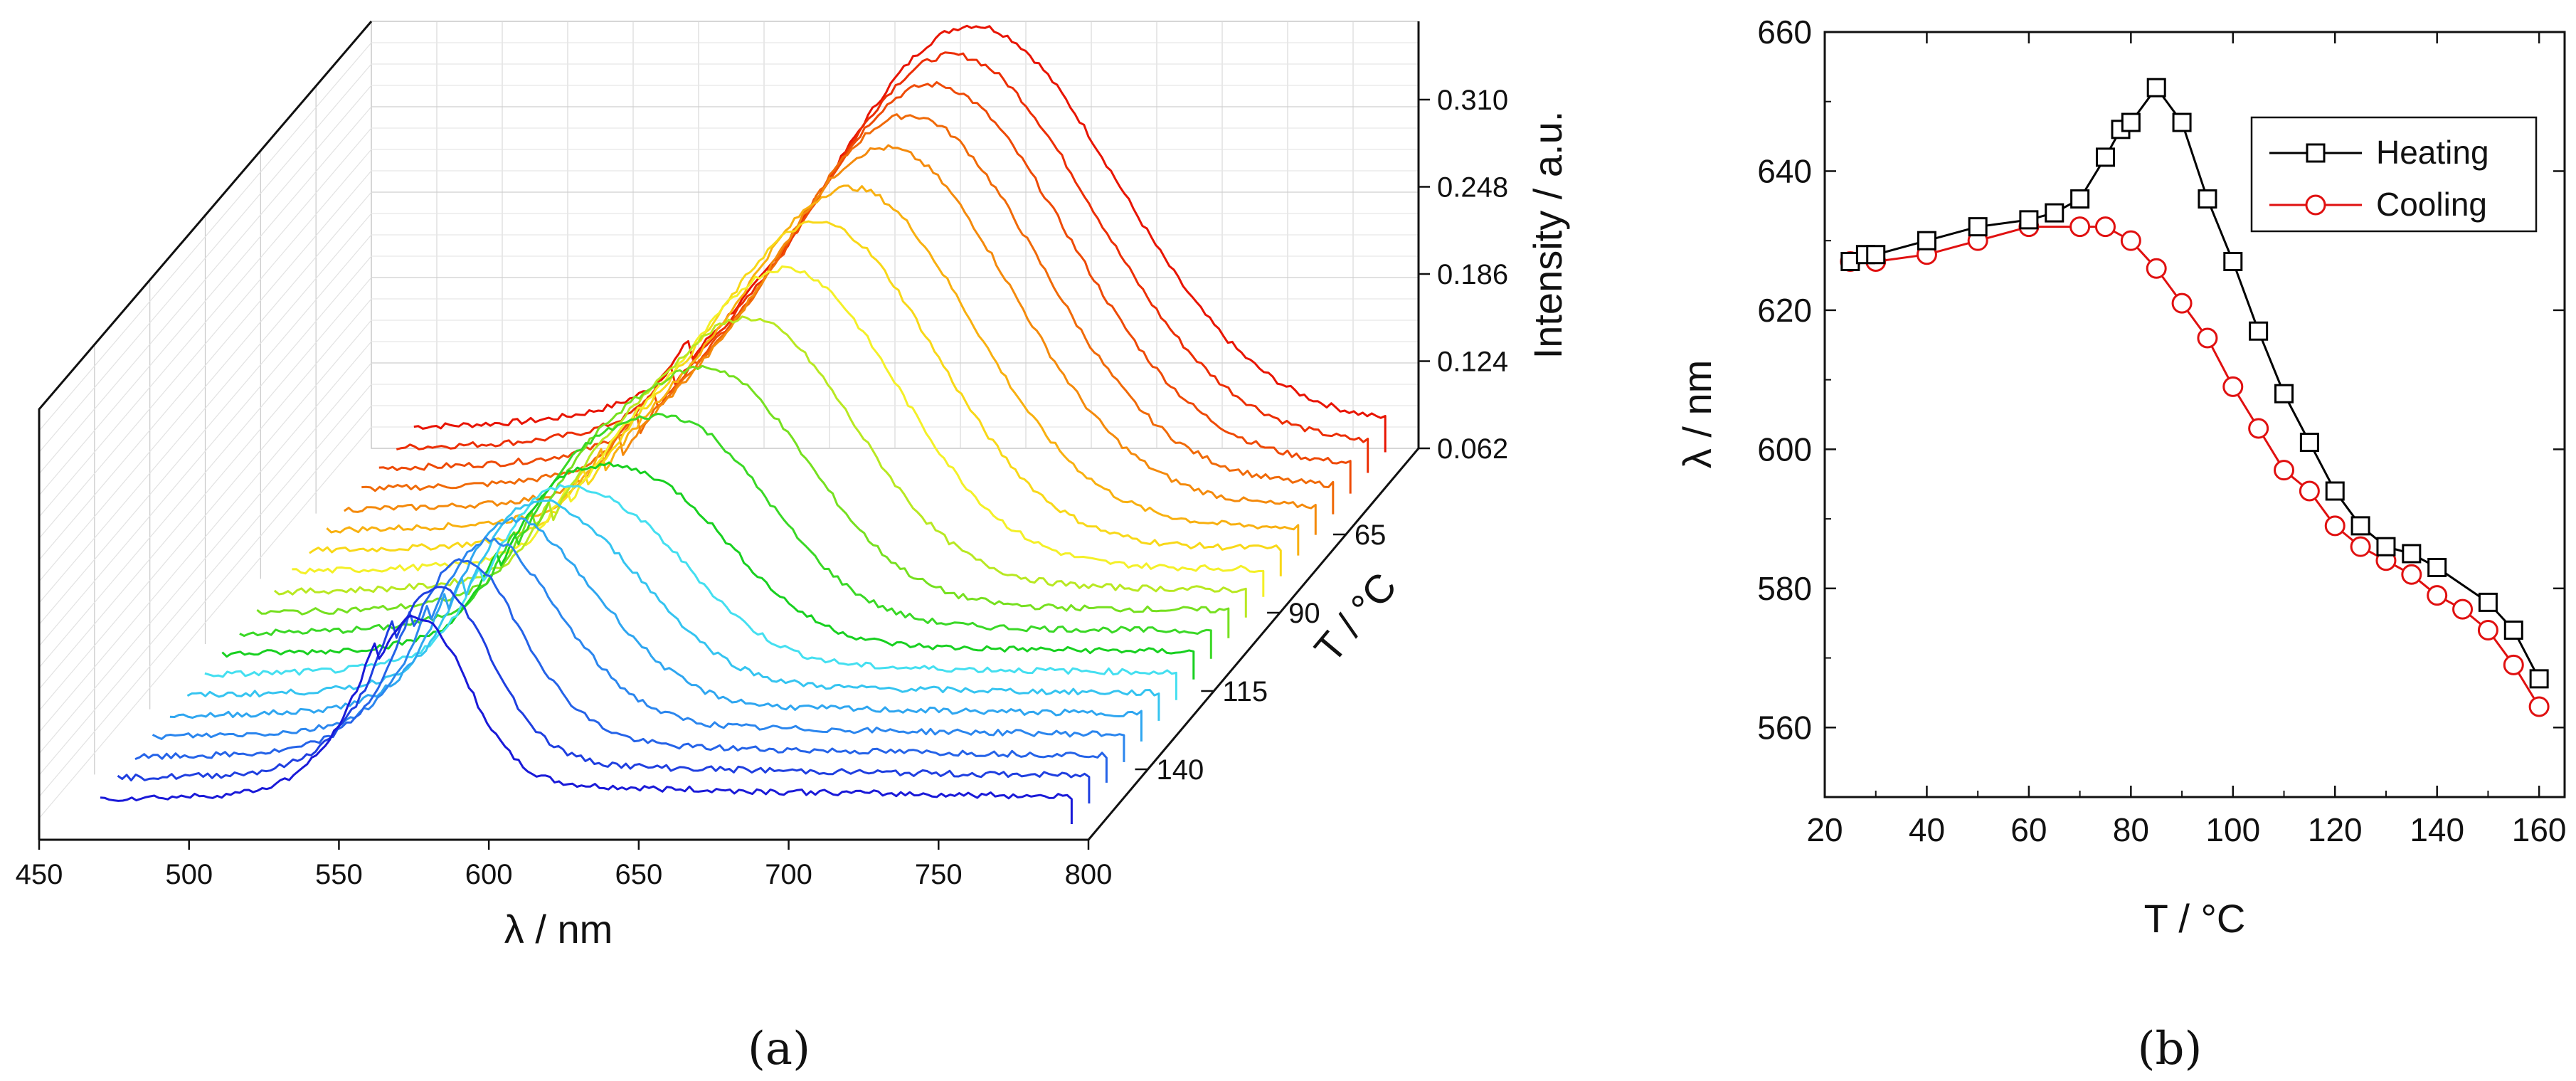  Describe the element at coordinates (788, 874) in the screenshot. I see `x-tick-label: 700` at that location.